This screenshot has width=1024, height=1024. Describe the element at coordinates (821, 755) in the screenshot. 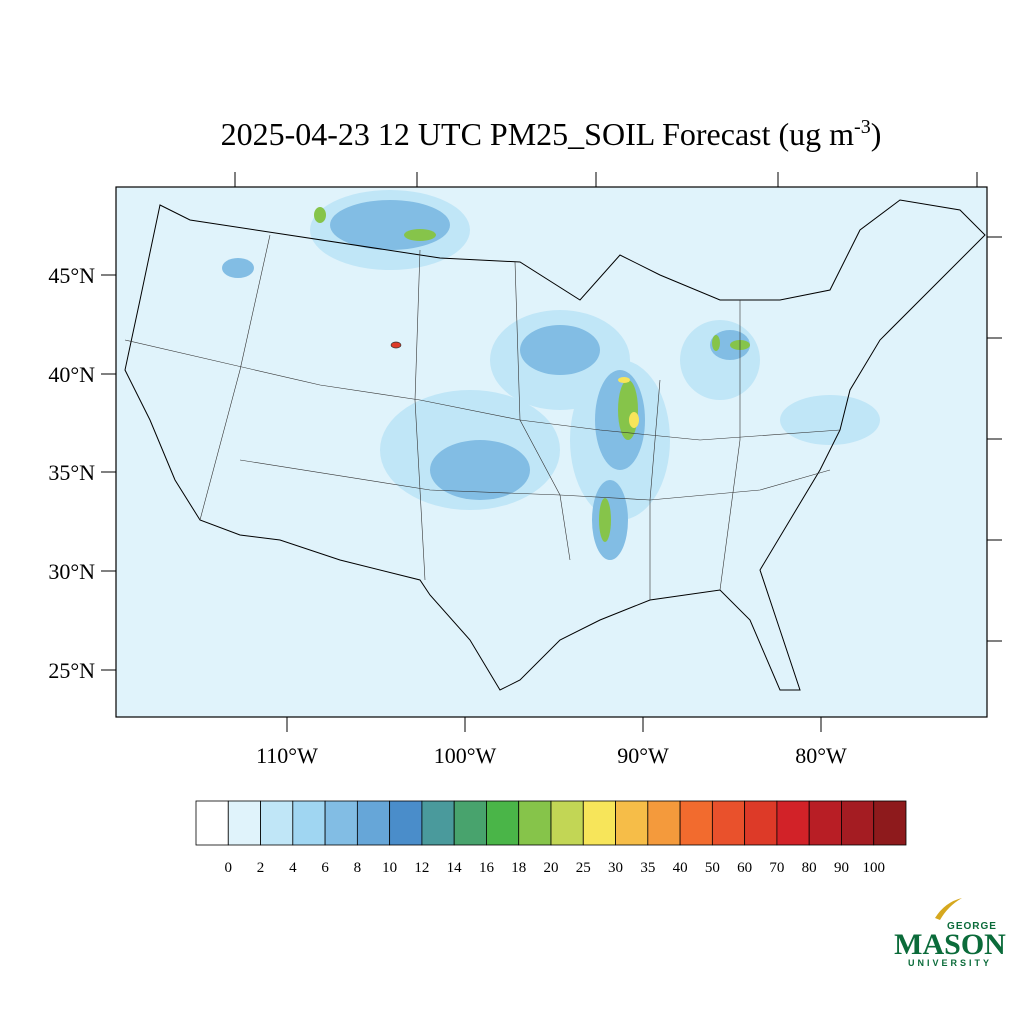

I see `lon-label: 80°W` at that location.